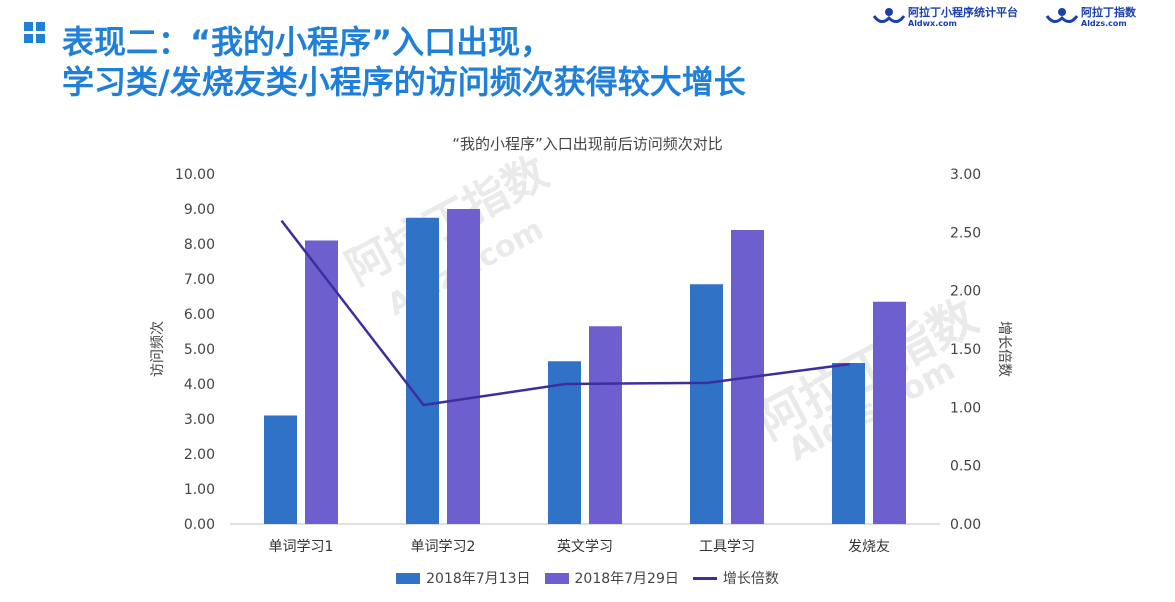 The height and width of the screenshot is (602, 1175). I want to click on y-tick-label: 0.00, so click(199, 525).